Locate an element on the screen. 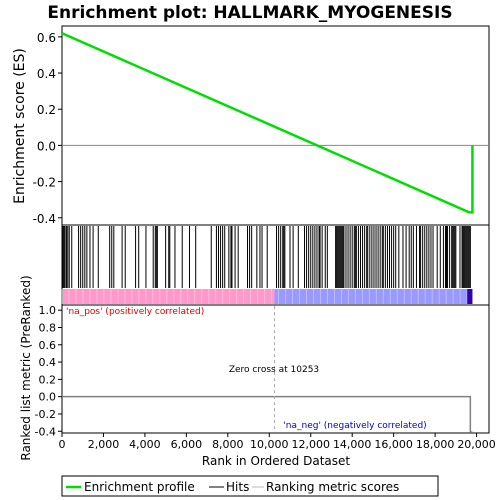 Image resolution: width=500 pixels, height=500 pixels. es-y-tick-label: -0.2 is located at coordinates (44, 183).